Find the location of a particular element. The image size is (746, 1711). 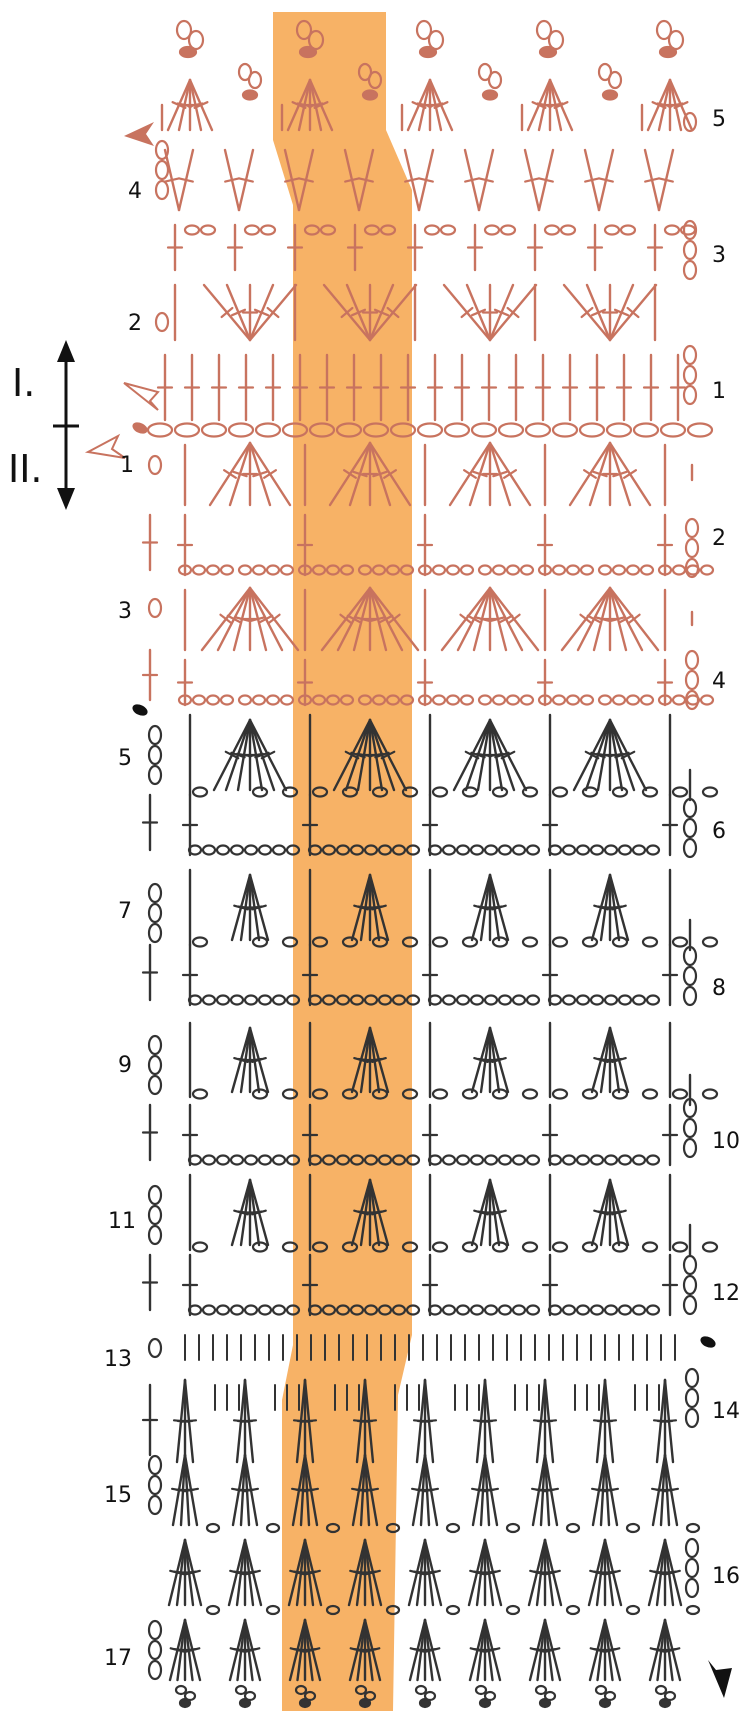

row-start-arrow-icon is located at coordinates (139, 134).